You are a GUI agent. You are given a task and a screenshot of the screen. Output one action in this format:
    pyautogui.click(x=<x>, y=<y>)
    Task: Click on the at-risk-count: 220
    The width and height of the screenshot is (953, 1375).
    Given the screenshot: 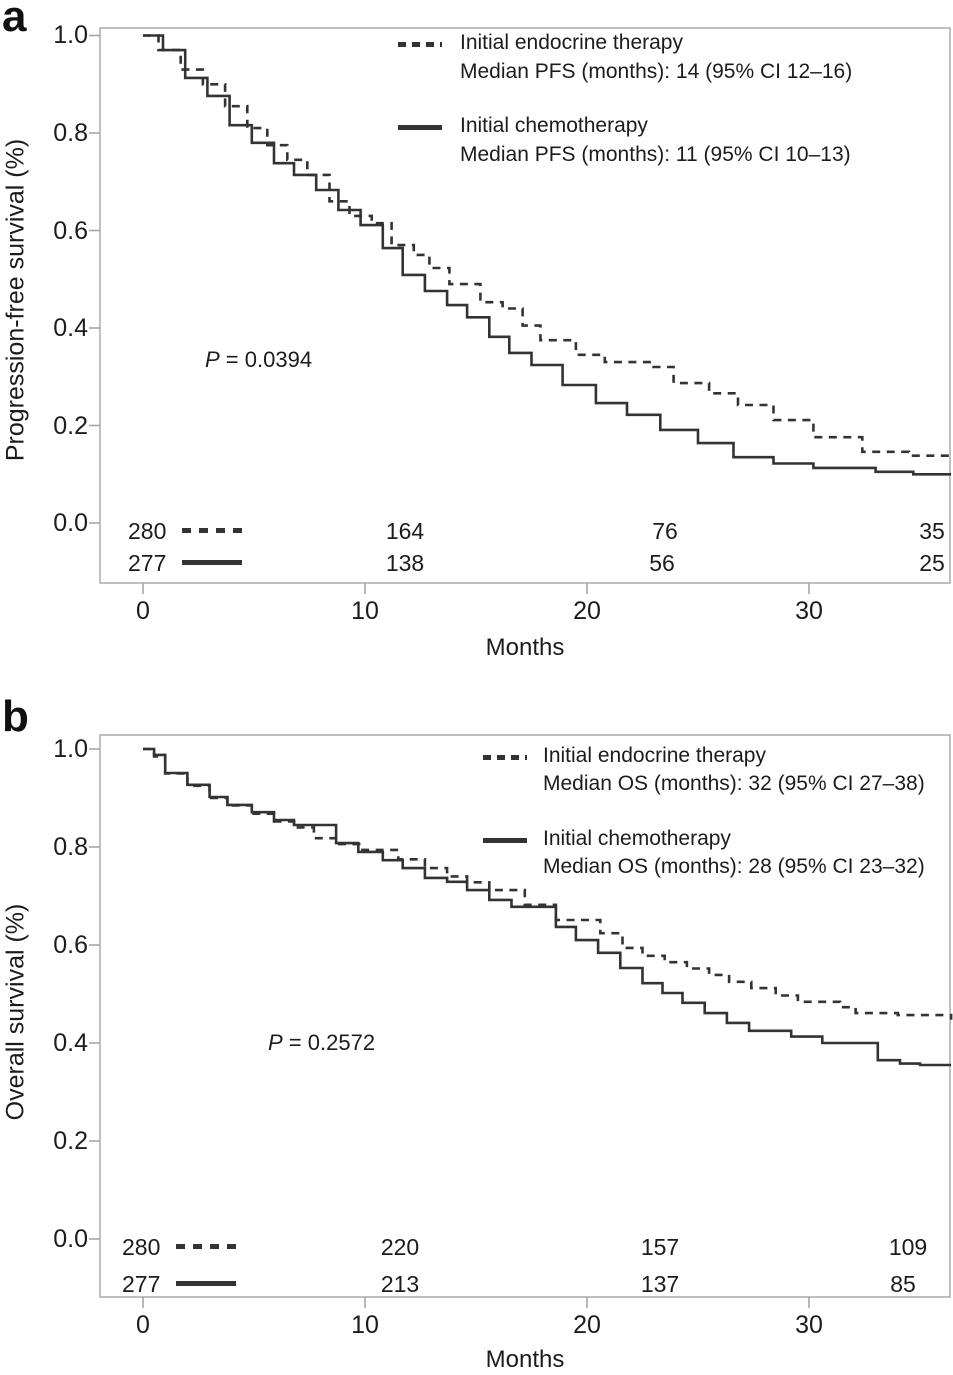 What is the action you would take?
    pyautogui.click(x=400, y=1247)
    